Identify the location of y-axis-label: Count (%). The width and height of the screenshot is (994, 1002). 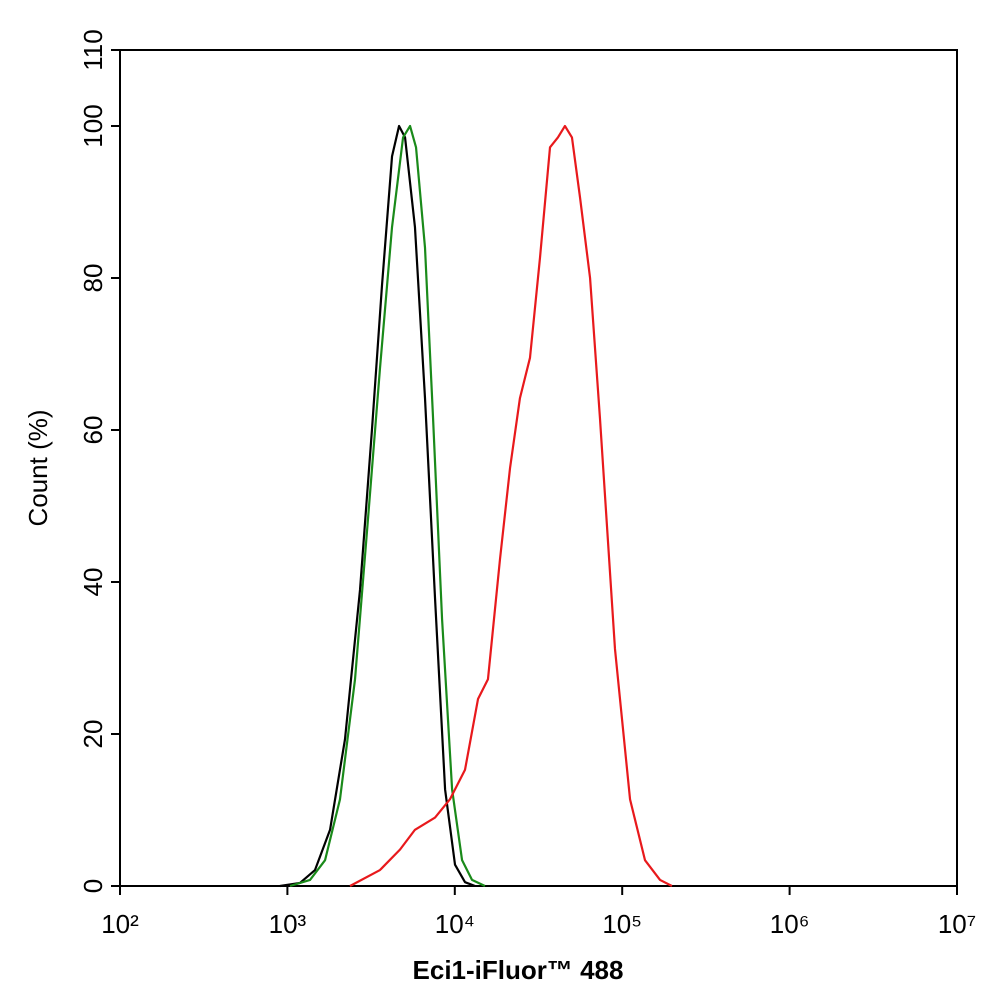
(38, 467).